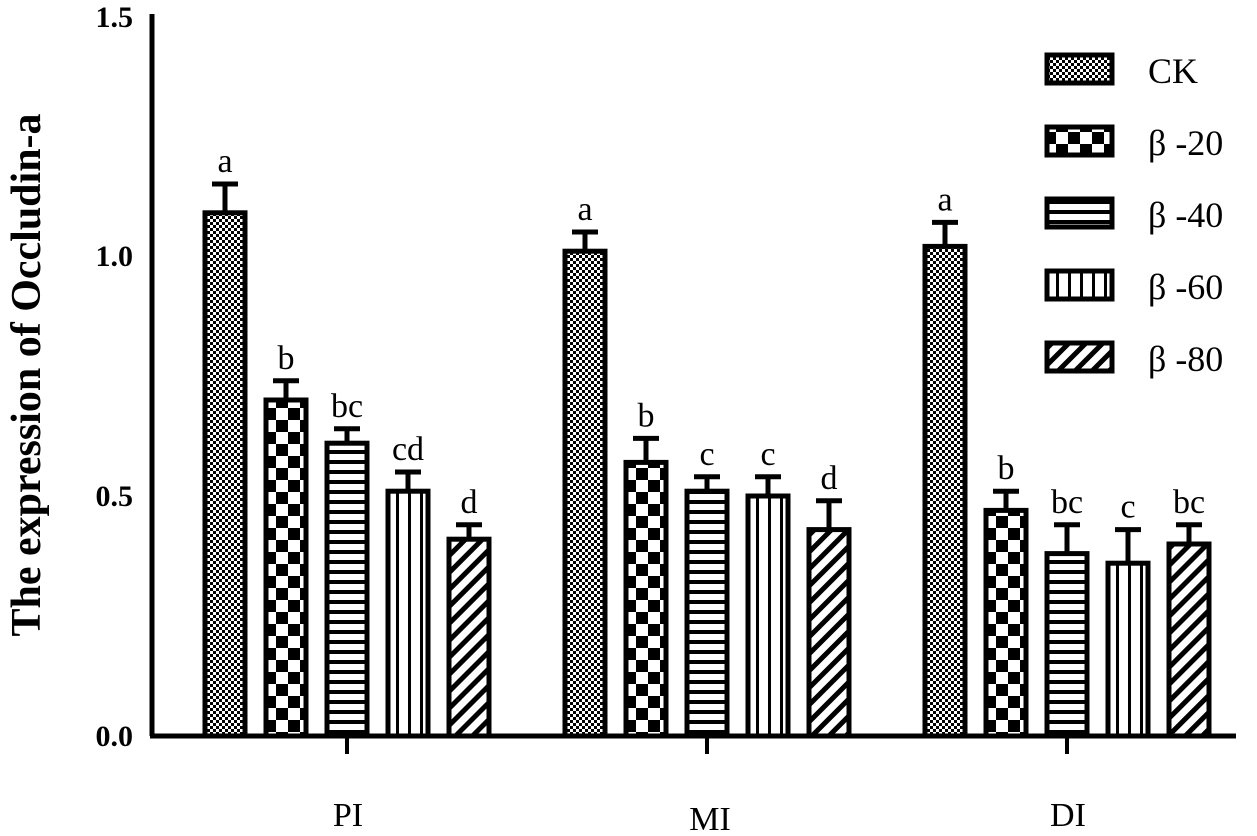 This screenshot has height=836, width=1257. I want to click on significance-label: cd, so click(408, 449).